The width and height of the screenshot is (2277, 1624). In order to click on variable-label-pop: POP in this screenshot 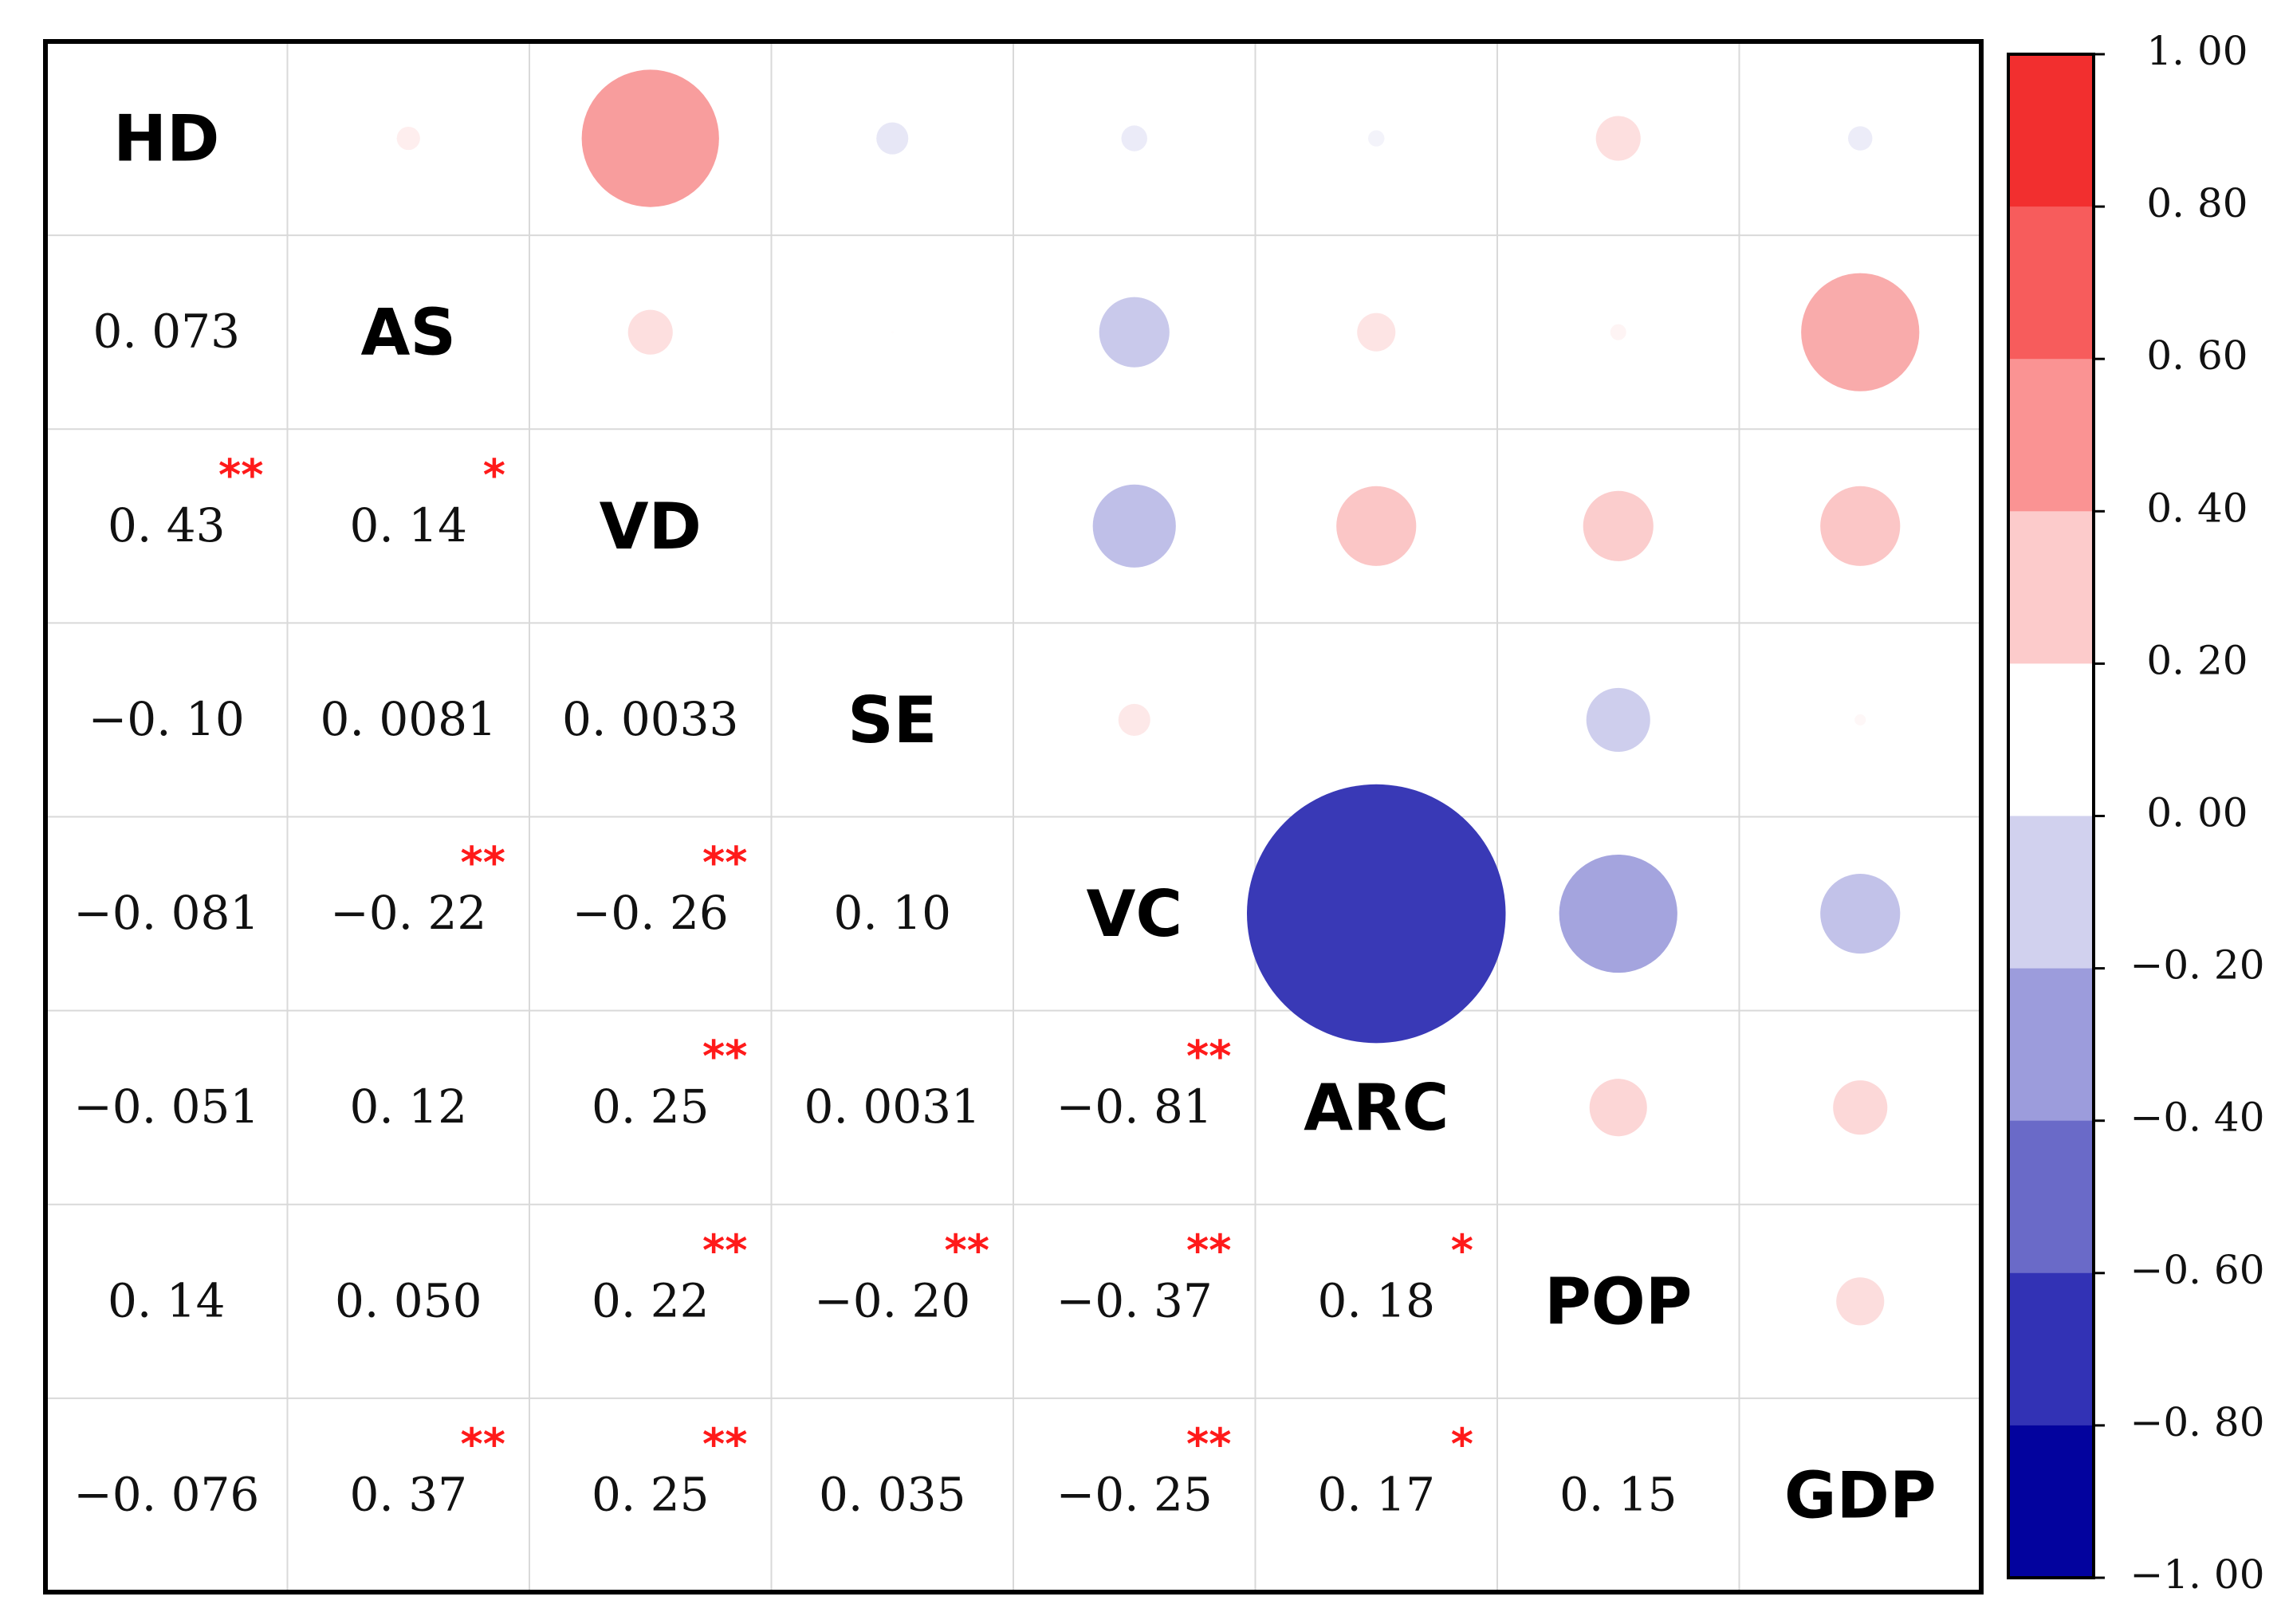, I will do `click(1618, 1302)`.